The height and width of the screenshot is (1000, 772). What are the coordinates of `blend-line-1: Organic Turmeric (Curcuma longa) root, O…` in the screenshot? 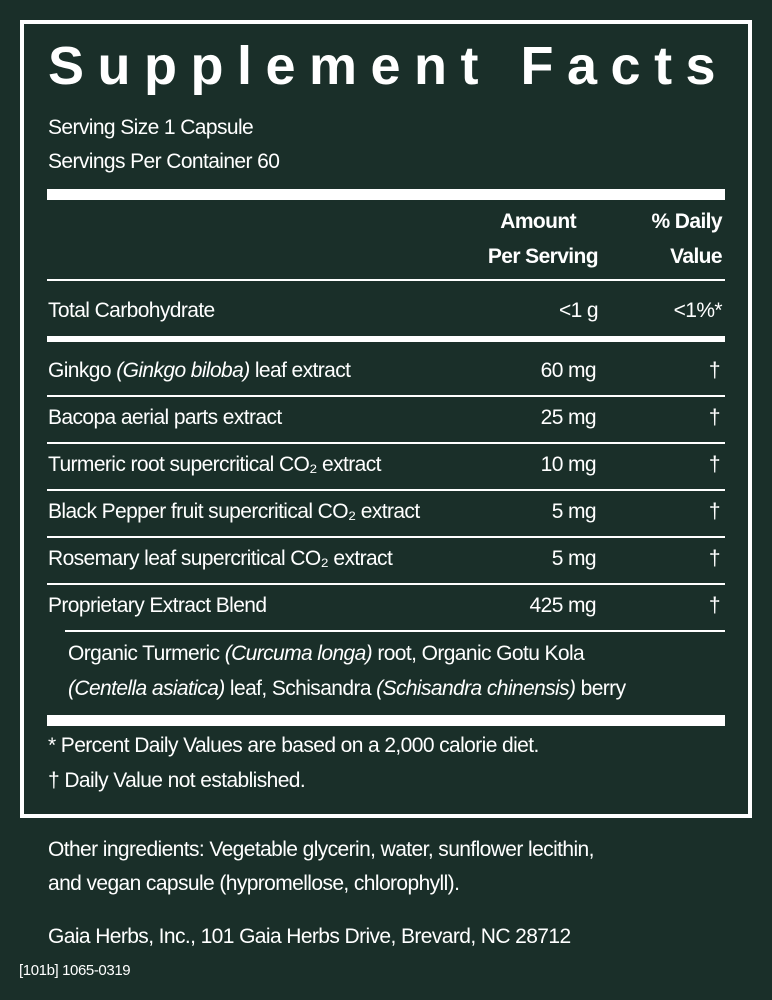 It's located at (326, 653).